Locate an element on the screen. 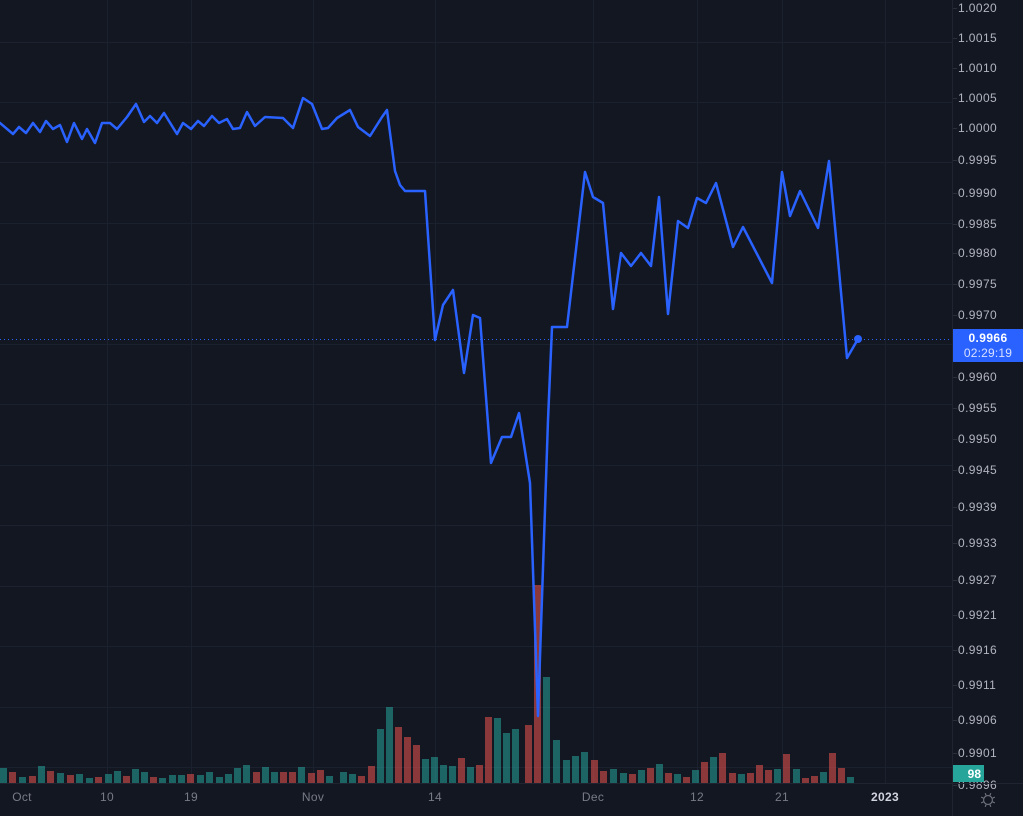  price-axis-label: 0.9985 is located at coordinates (978, 224).